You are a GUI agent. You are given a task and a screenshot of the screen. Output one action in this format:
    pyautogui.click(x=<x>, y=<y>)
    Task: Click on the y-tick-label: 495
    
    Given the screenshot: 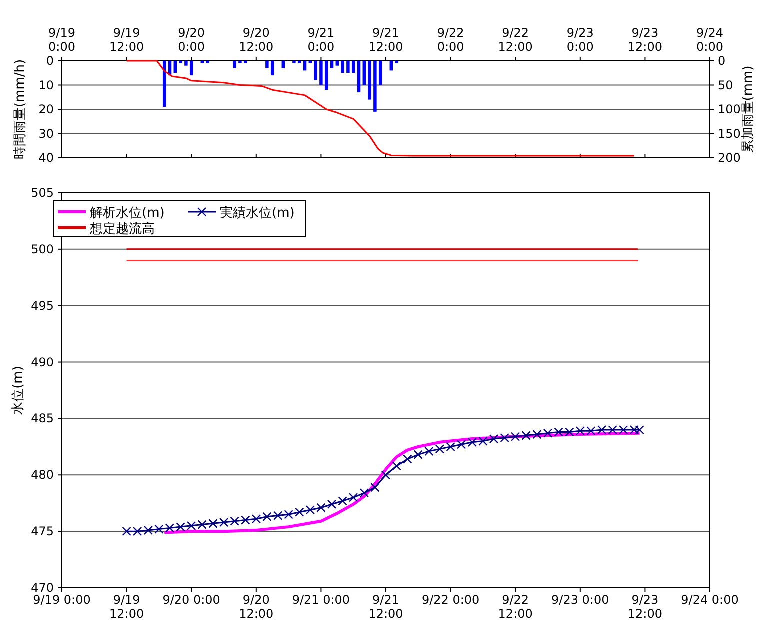 What is the action you would take?
    pyautogui.click(x=42, y=305)
    